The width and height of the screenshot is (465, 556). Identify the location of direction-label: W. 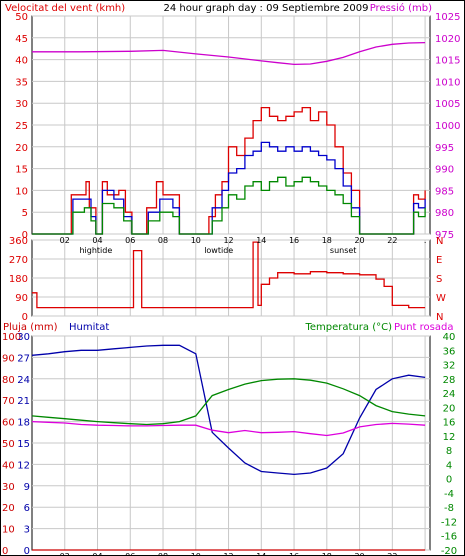
(441, 298).